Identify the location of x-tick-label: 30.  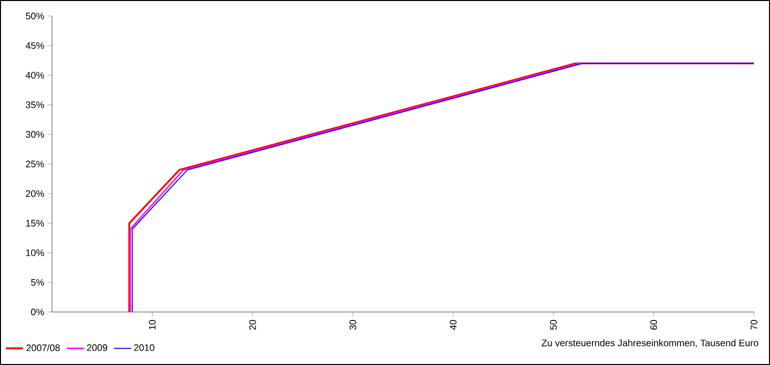
(353, 325).